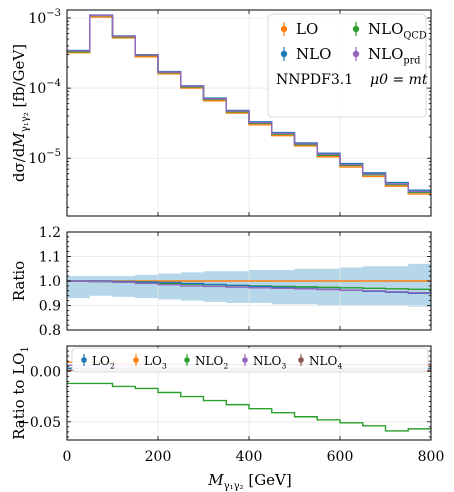 Image resolution: width=454 pixels, height=492 pixels. What do you see at coordinates (50, 331) in the screenshot?
I see `y-tick-label-ratio: 0.8` at bounding box center [50, 331].